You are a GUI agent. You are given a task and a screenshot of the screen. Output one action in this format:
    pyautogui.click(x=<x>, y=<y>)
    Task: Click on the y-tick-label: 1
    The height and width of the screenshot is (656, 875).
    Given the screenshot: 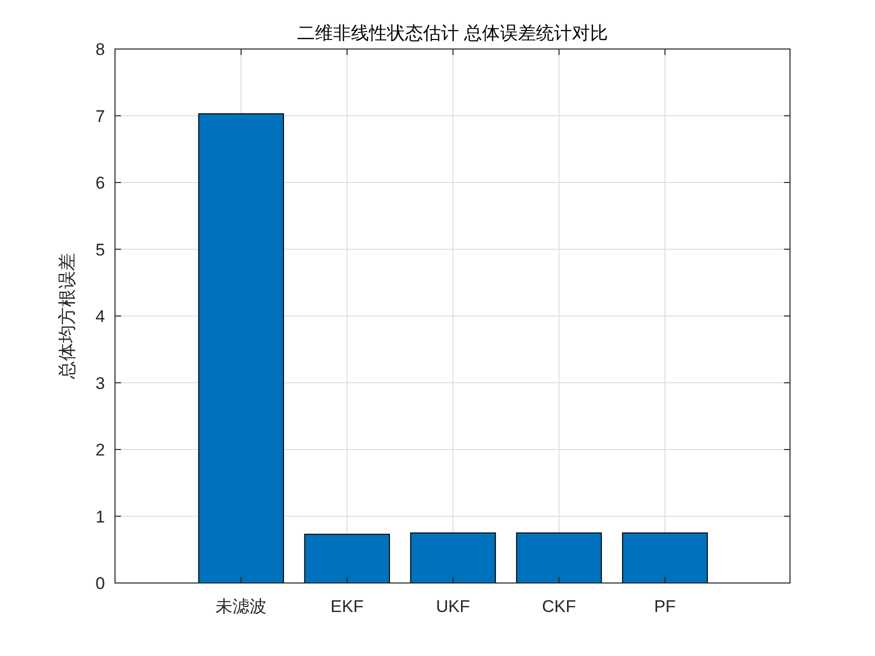 What is the action you would take?
    pyautogui.click(x=100, y=516)
    